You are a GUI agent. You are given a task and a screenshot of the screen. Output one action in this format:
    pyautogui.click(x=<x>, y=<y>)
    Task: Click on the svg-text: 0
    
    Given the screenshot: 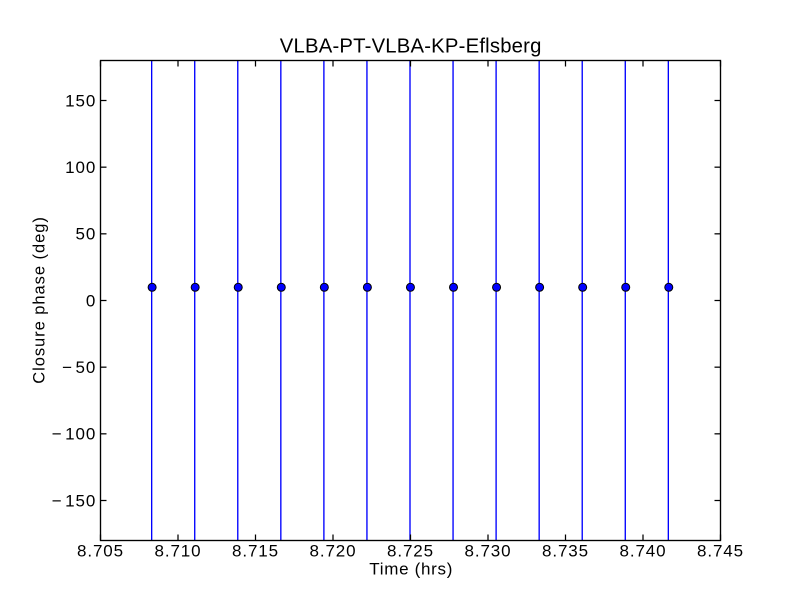 What is the action you would take?
    pyautogui.click(x=91, y=300)
    